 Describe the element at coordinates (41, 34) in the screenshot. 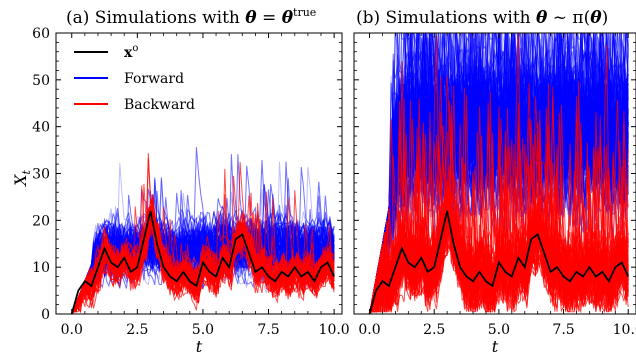

I see `y-tick-label: 60` at that location.